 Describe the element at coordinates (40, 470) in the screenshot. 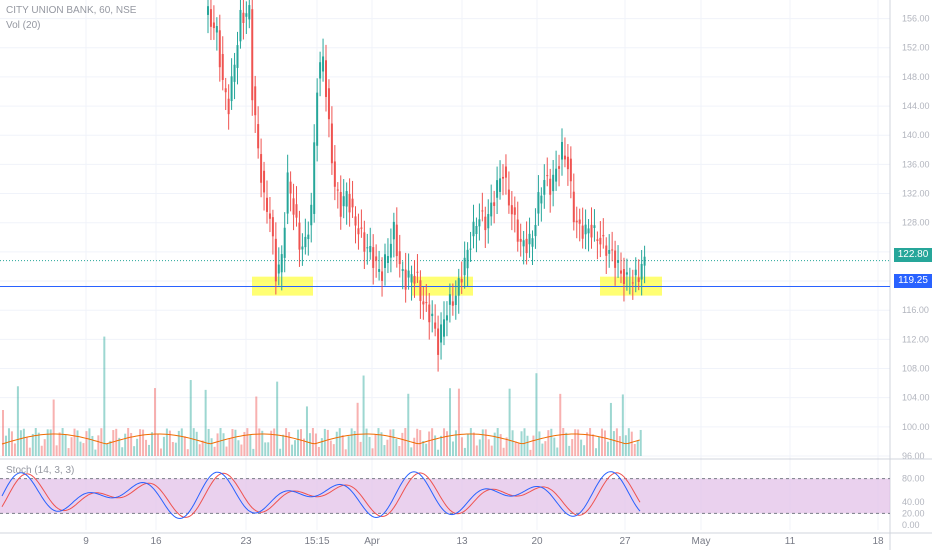

I see `legend-stoch: Stoch (14, 3, 3)` at that location.